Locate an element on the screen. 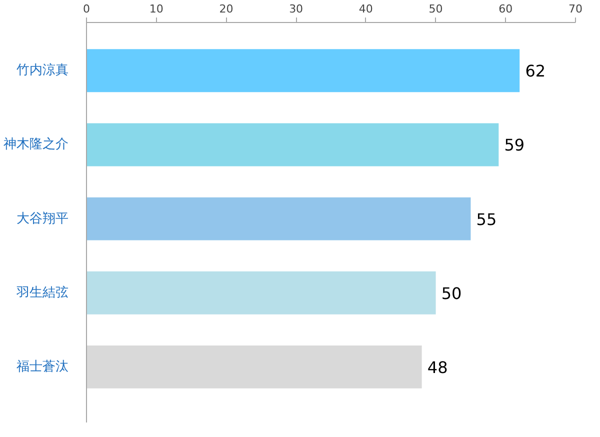 The image size is (600, 437). data-label: 50 is located at coordinates (451, 293).